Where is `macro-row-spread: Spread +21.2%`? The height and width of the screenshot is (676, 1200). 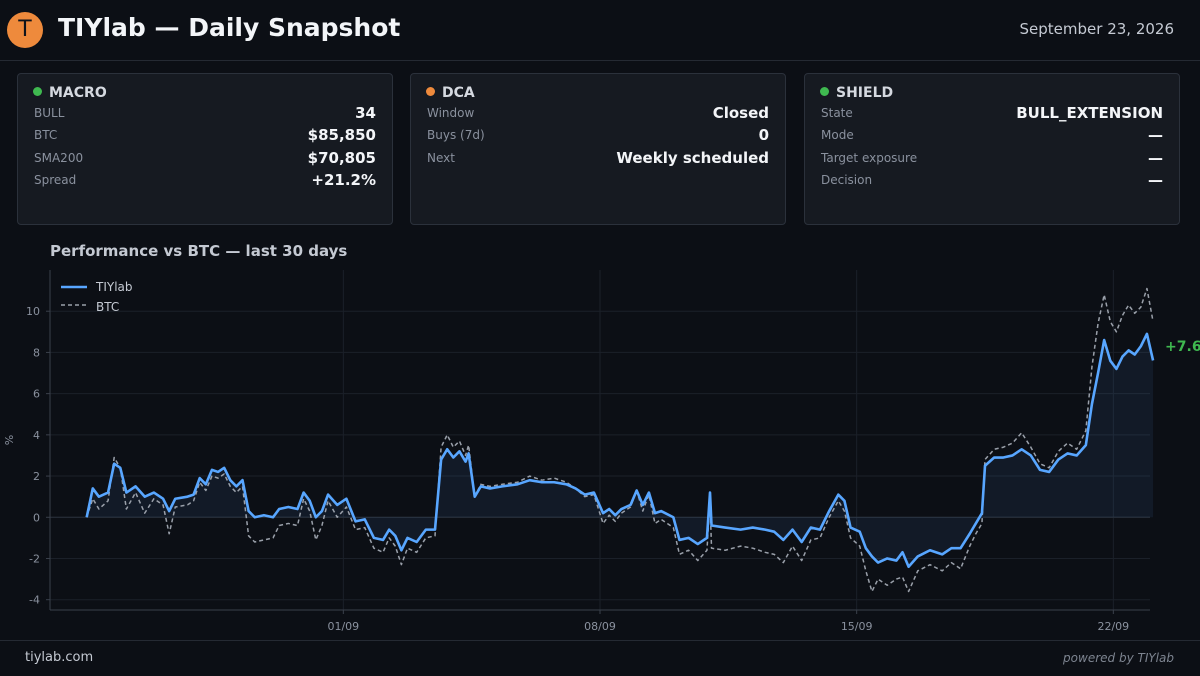
macro-row-spread: Spread +21.2% is located at coordinates (205, 181).